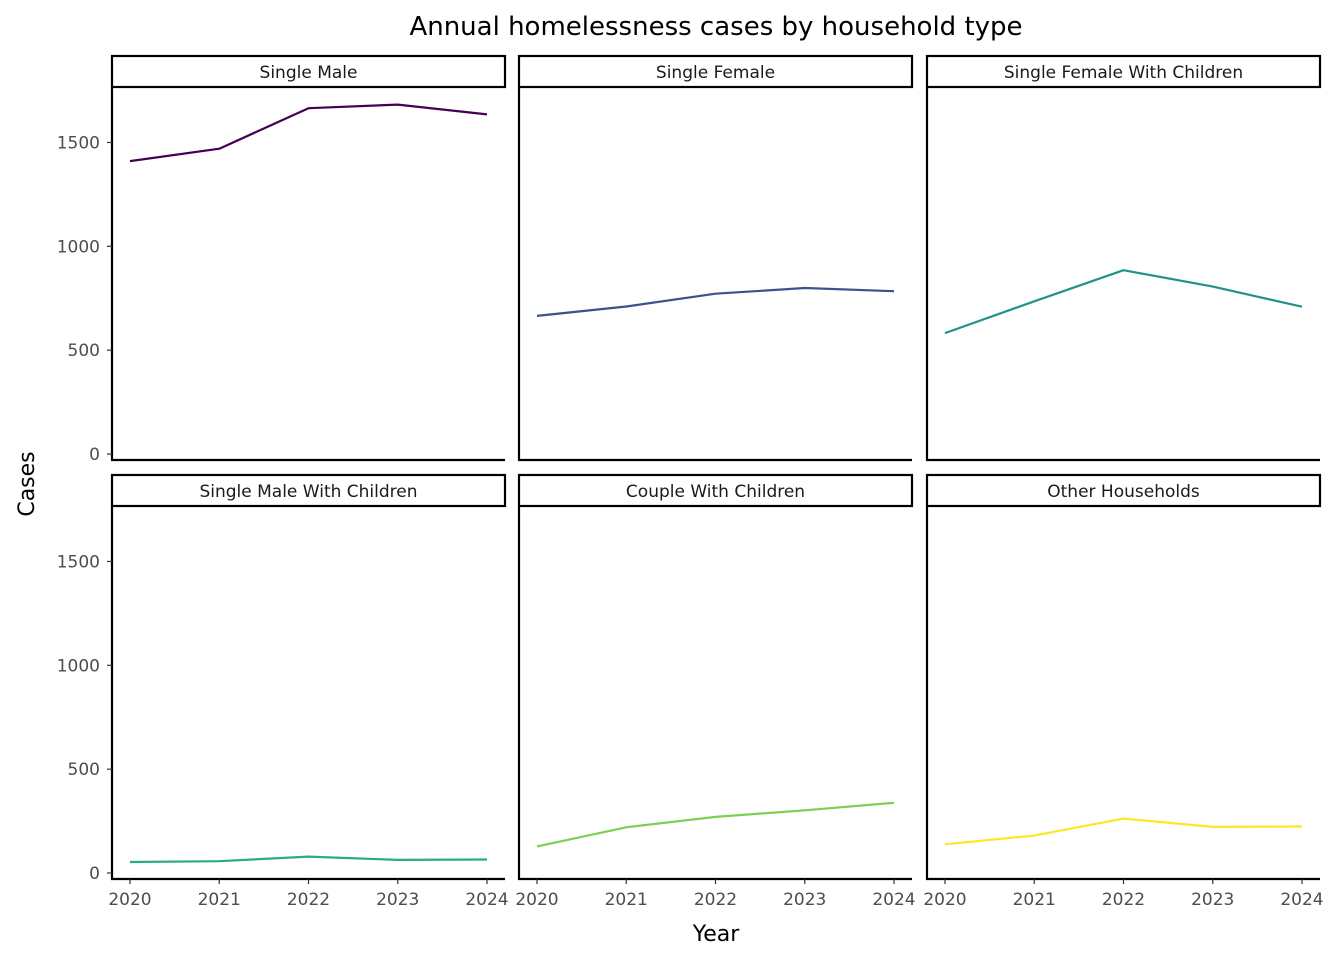 The image size is (1344, 960). I want to click on facet-strip-label: Couple With Children, so click(715, 492).